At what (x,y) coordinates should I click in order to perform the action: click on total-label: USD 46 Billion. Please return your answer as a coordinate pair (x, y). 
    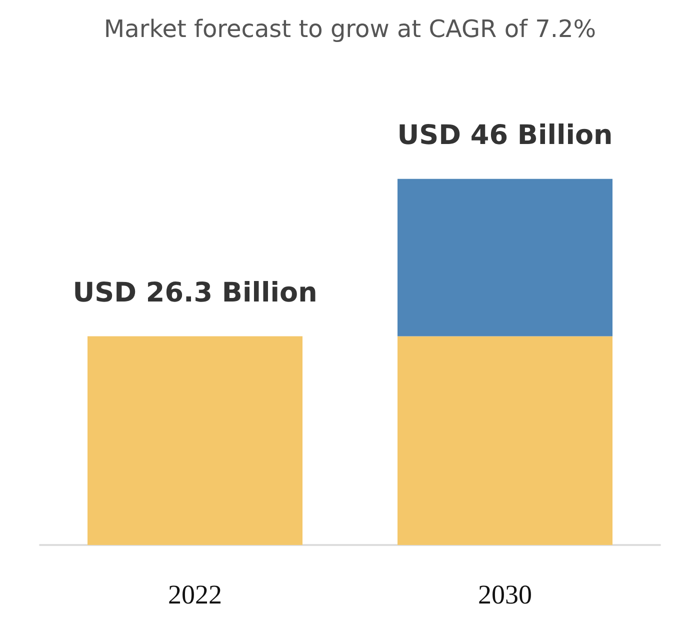
    Looking at the image, I should click on (505, 135).